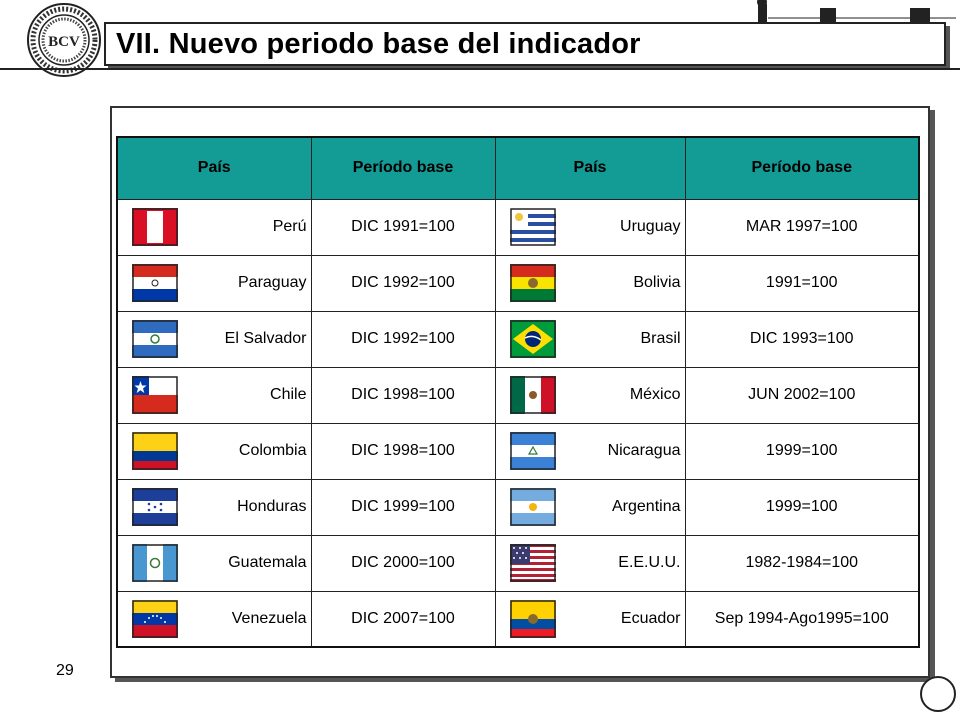  I want to click on base-period-value: DIC 2007=100, so click(403, 619).